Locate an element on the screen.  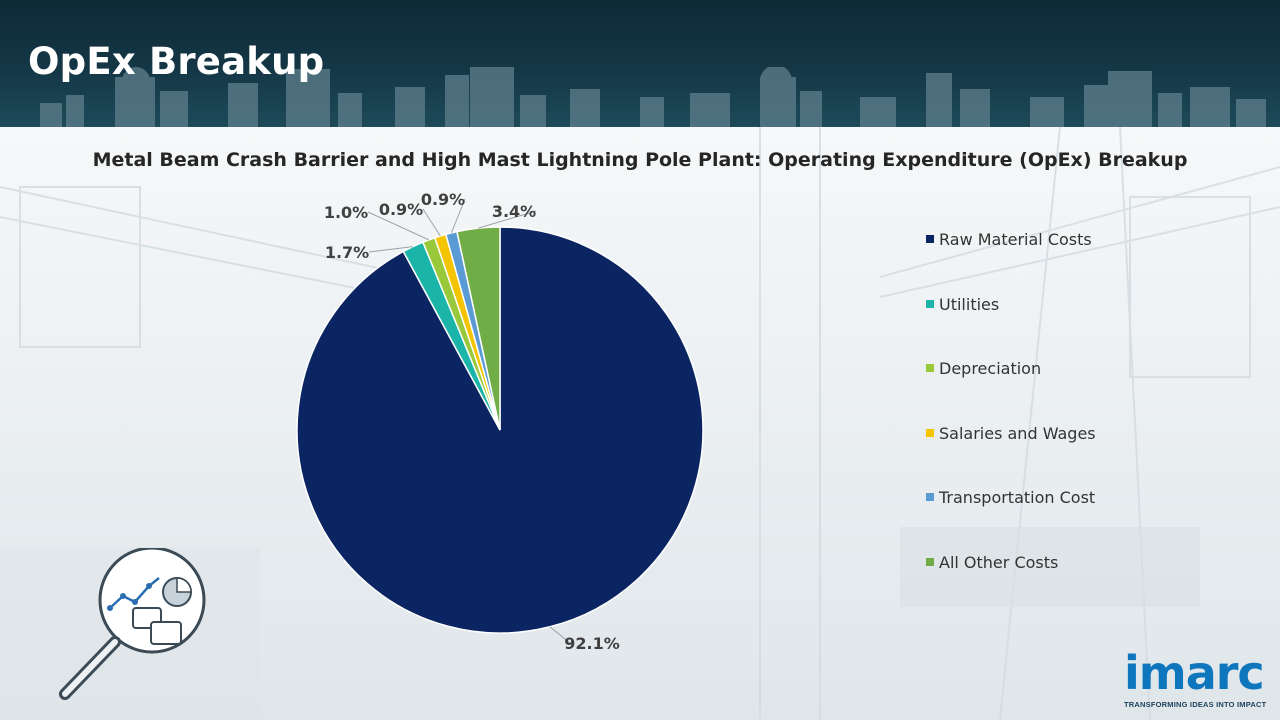
brand-logo-text: imarc is located at coordinates (1194, 673).